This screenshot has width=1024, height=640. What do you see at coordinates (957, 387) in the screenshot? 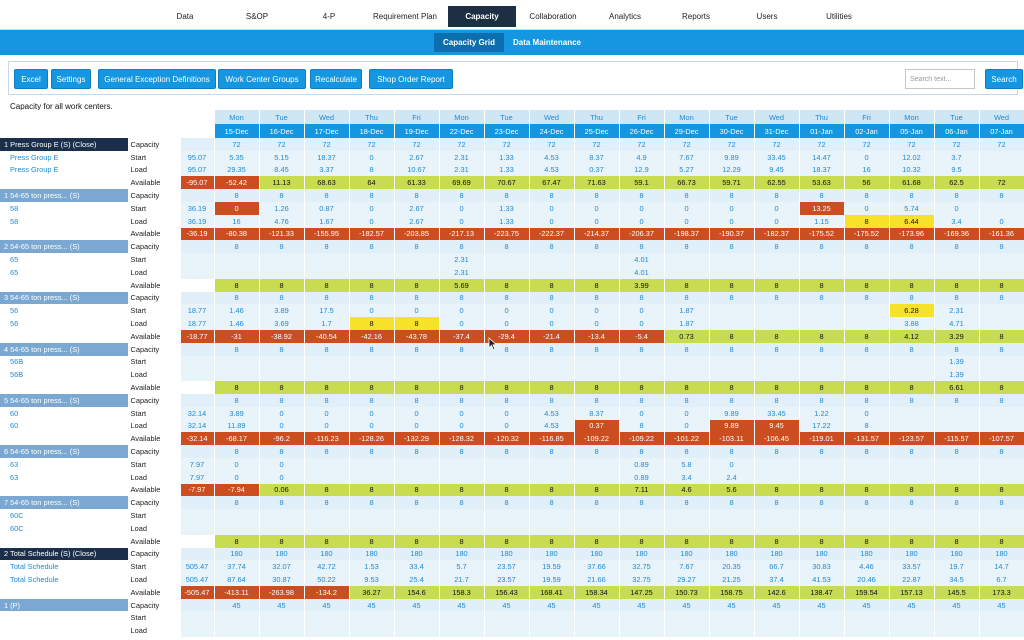
I see `grid-cell: 6.61` at bounding box center [957, 387].